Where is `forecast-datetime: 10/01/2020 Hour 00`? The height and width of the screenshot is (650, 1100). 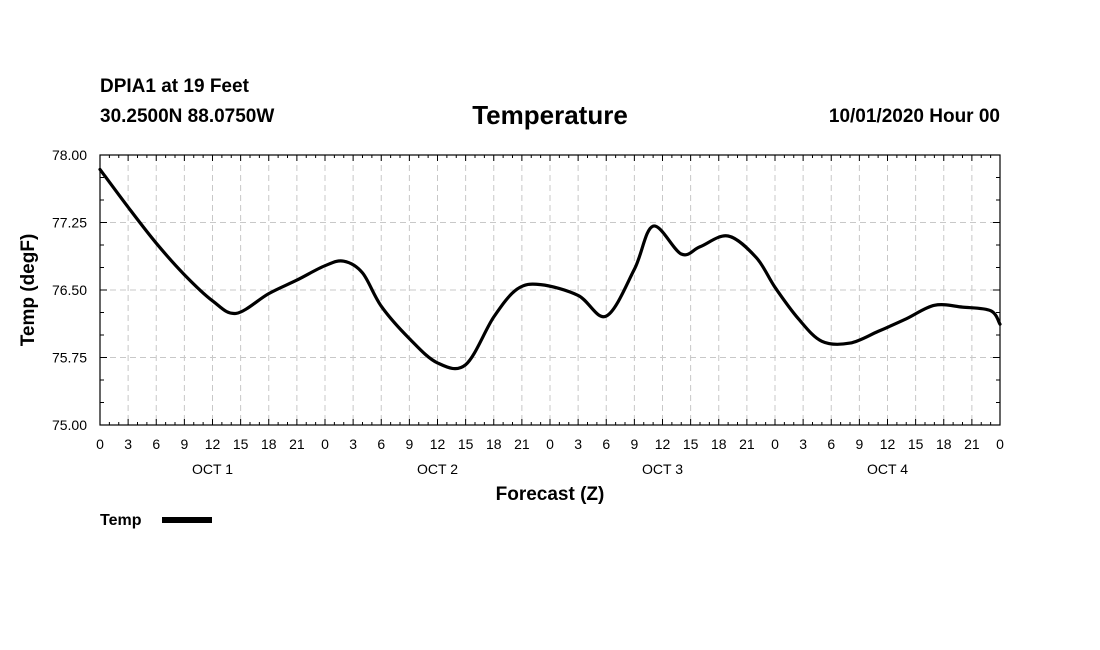 forecast-datetime: 10/01/2020 Hour 00 is located at coordinates (914, 116).